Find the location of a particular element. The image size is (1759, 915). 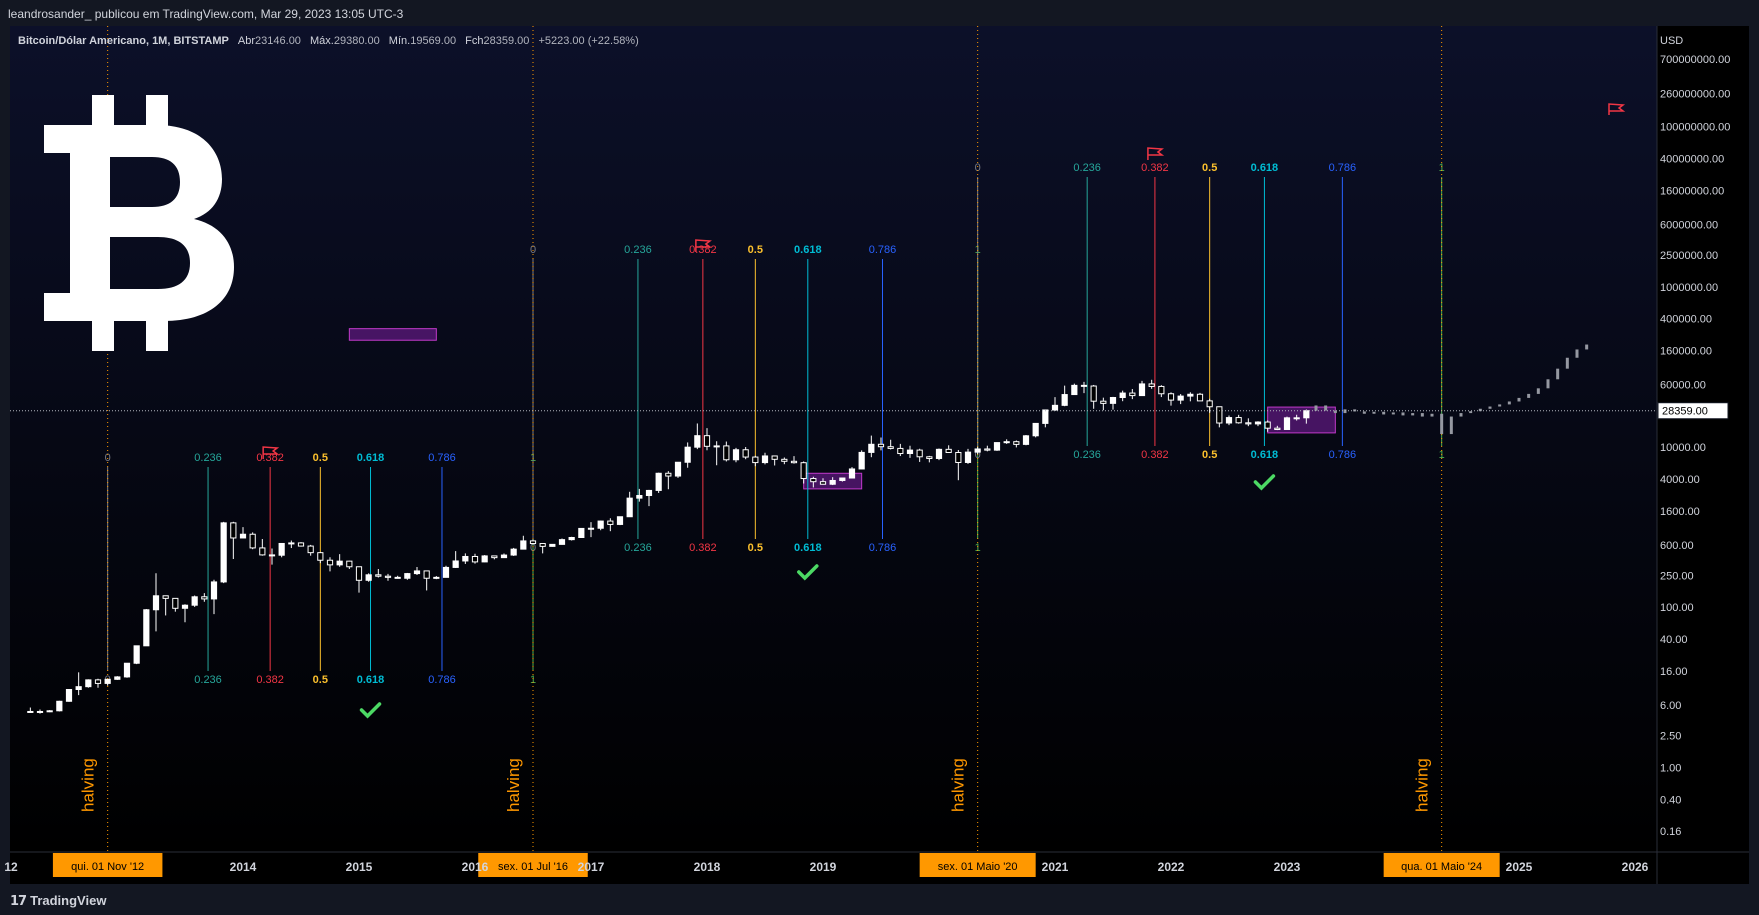

high-label: Máx. is located at coordinates (322, 41).